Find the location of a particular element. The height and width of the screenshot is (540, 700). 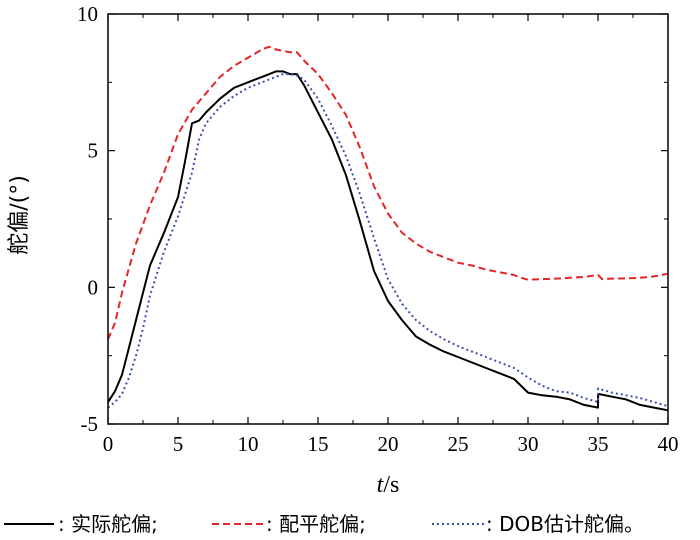

x-tick-label-2: 10 is located at coordinates (248, 444).